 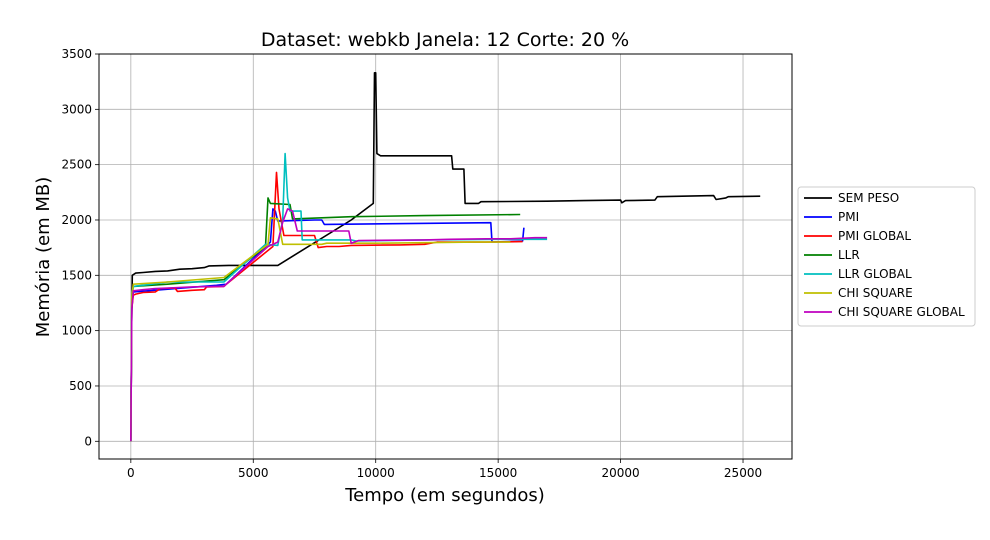 What do you see at coordinates (849, 255) in the screenshot?
I see `legend-label: LLR` at bounding box center [849, 255].